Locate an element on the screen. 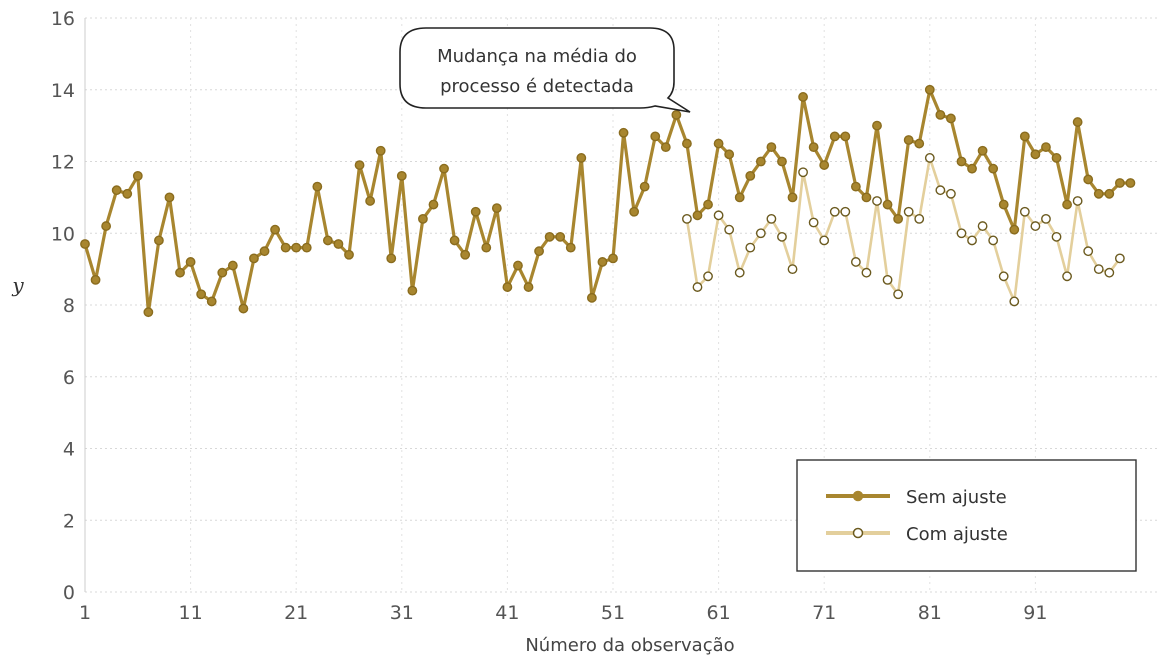  x-tick-label: 51 is located at coordinates (613, 613).